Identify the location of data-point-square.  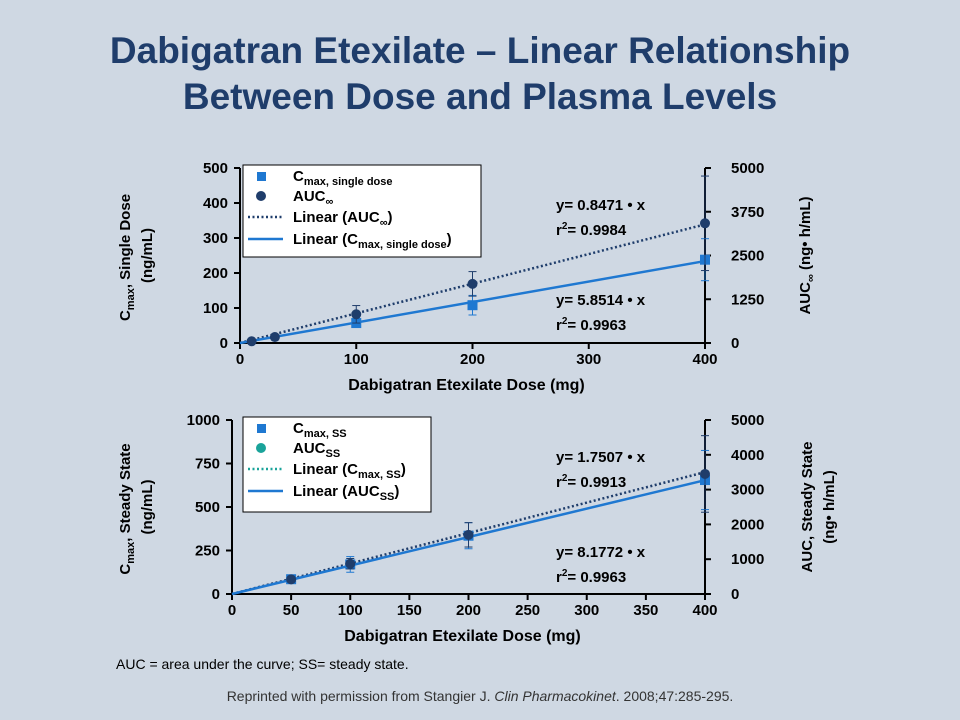
(472, 305).